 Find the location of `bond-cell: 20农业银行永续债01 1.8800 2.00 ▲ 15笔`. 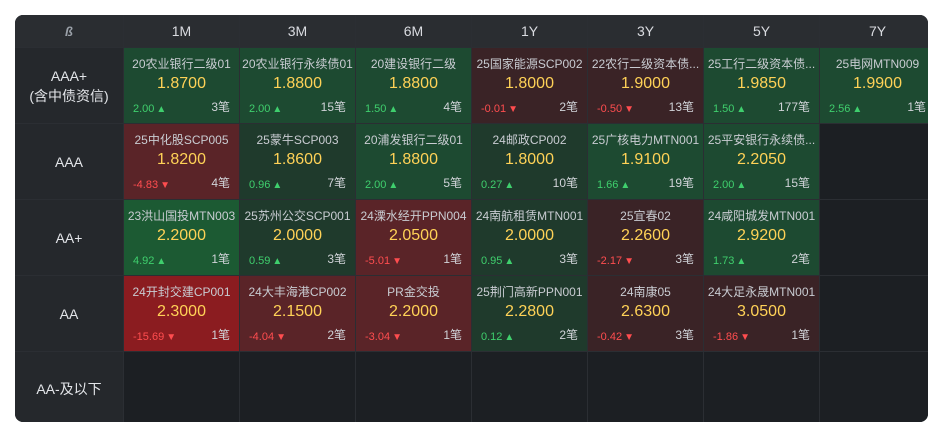

bond-cell: 20农业银行永续债01 1.8800 2.00 ▲ 15笔 is located at coordinates (297, 85).